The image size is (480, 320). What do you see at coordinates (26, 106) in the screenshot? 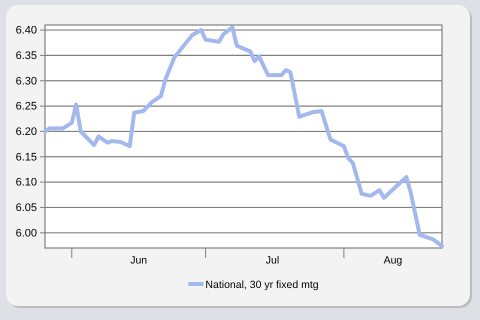
I see `y-tick-label: 6.25` at bounding box center [26, 106].